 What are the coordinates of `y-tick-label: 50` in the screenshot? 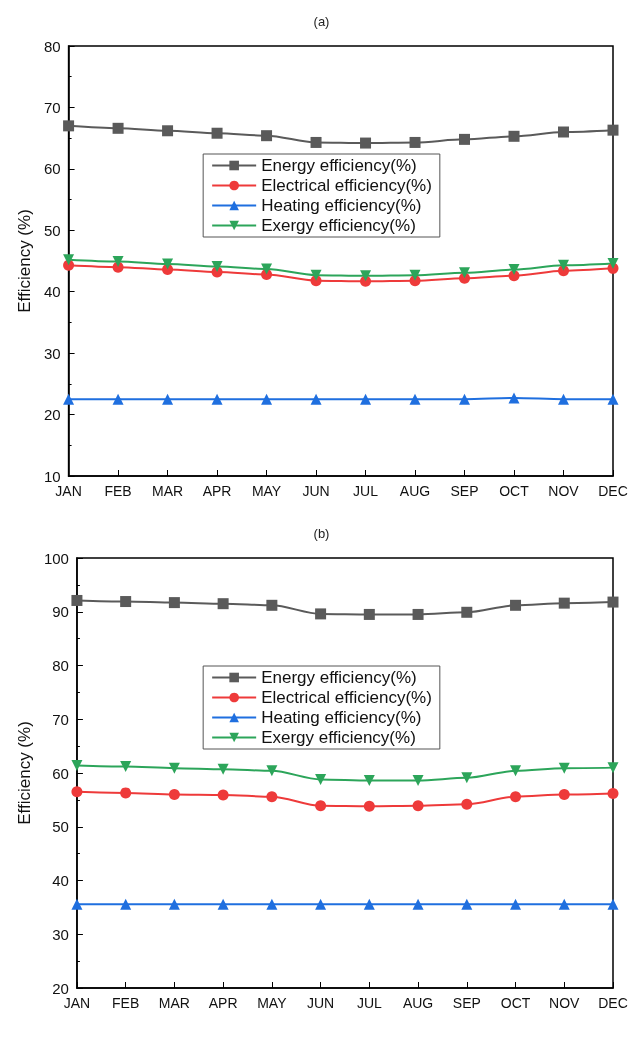 It's located at (52, 230).